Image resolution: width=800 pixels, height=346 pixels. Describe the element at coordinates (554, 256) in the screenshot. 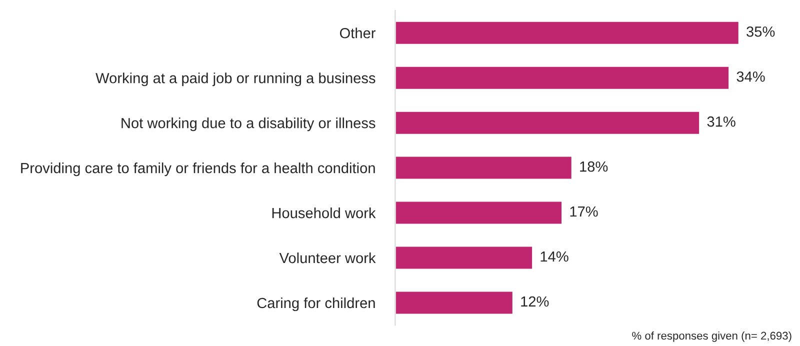

I see `data-label: 14%` at that location.